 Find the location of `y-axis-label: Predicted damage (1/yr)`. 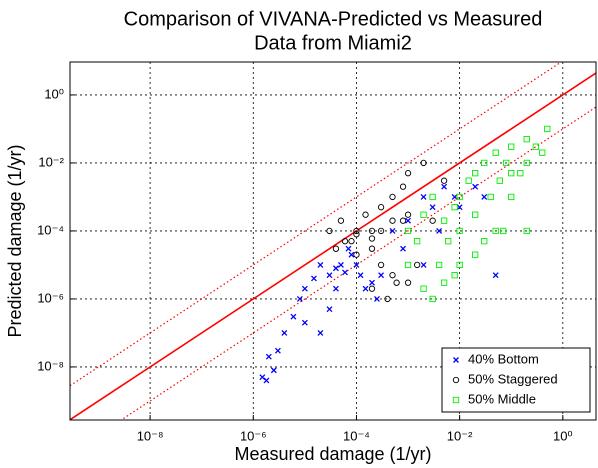

y-axis-label: Predicted damage (1/yr) is located at coordinates (15, 240).